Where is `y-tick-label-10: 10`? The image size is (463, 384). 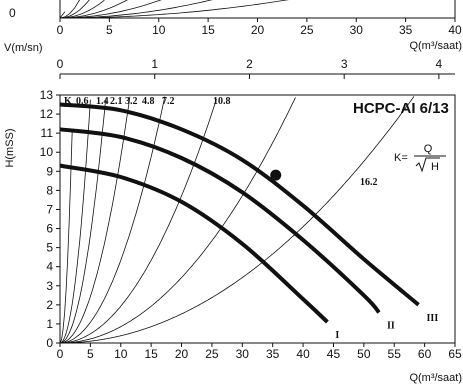 y-tick-label-10: 10 is located at coordinates (47, 152).